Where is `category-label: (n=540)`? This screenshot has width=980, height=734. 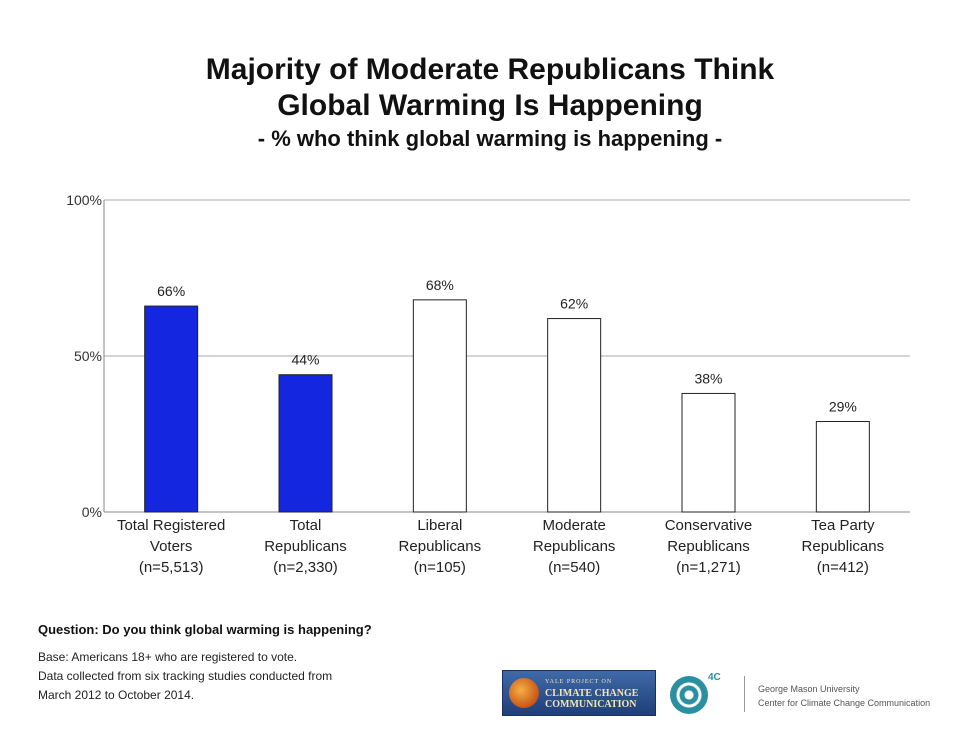 category-label: (n=540) is located at coordinates (574, 567).